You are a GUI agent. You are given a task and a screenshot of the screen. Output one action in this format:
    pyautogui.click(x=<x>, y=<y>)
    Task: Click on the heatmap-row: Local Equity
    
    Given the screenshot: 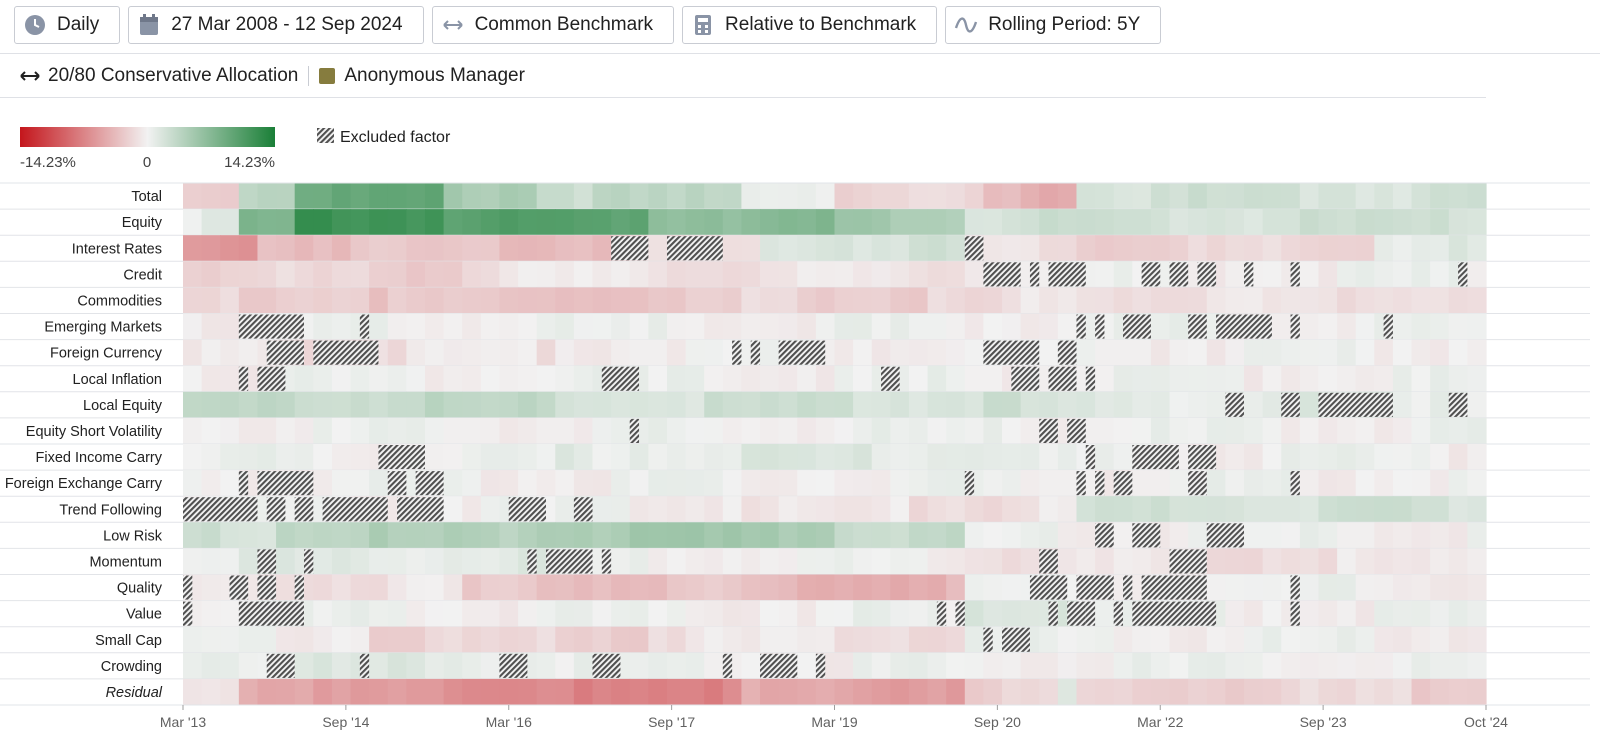 What is the action you would take?
    pyautogui.click(x=795, y=405)
    